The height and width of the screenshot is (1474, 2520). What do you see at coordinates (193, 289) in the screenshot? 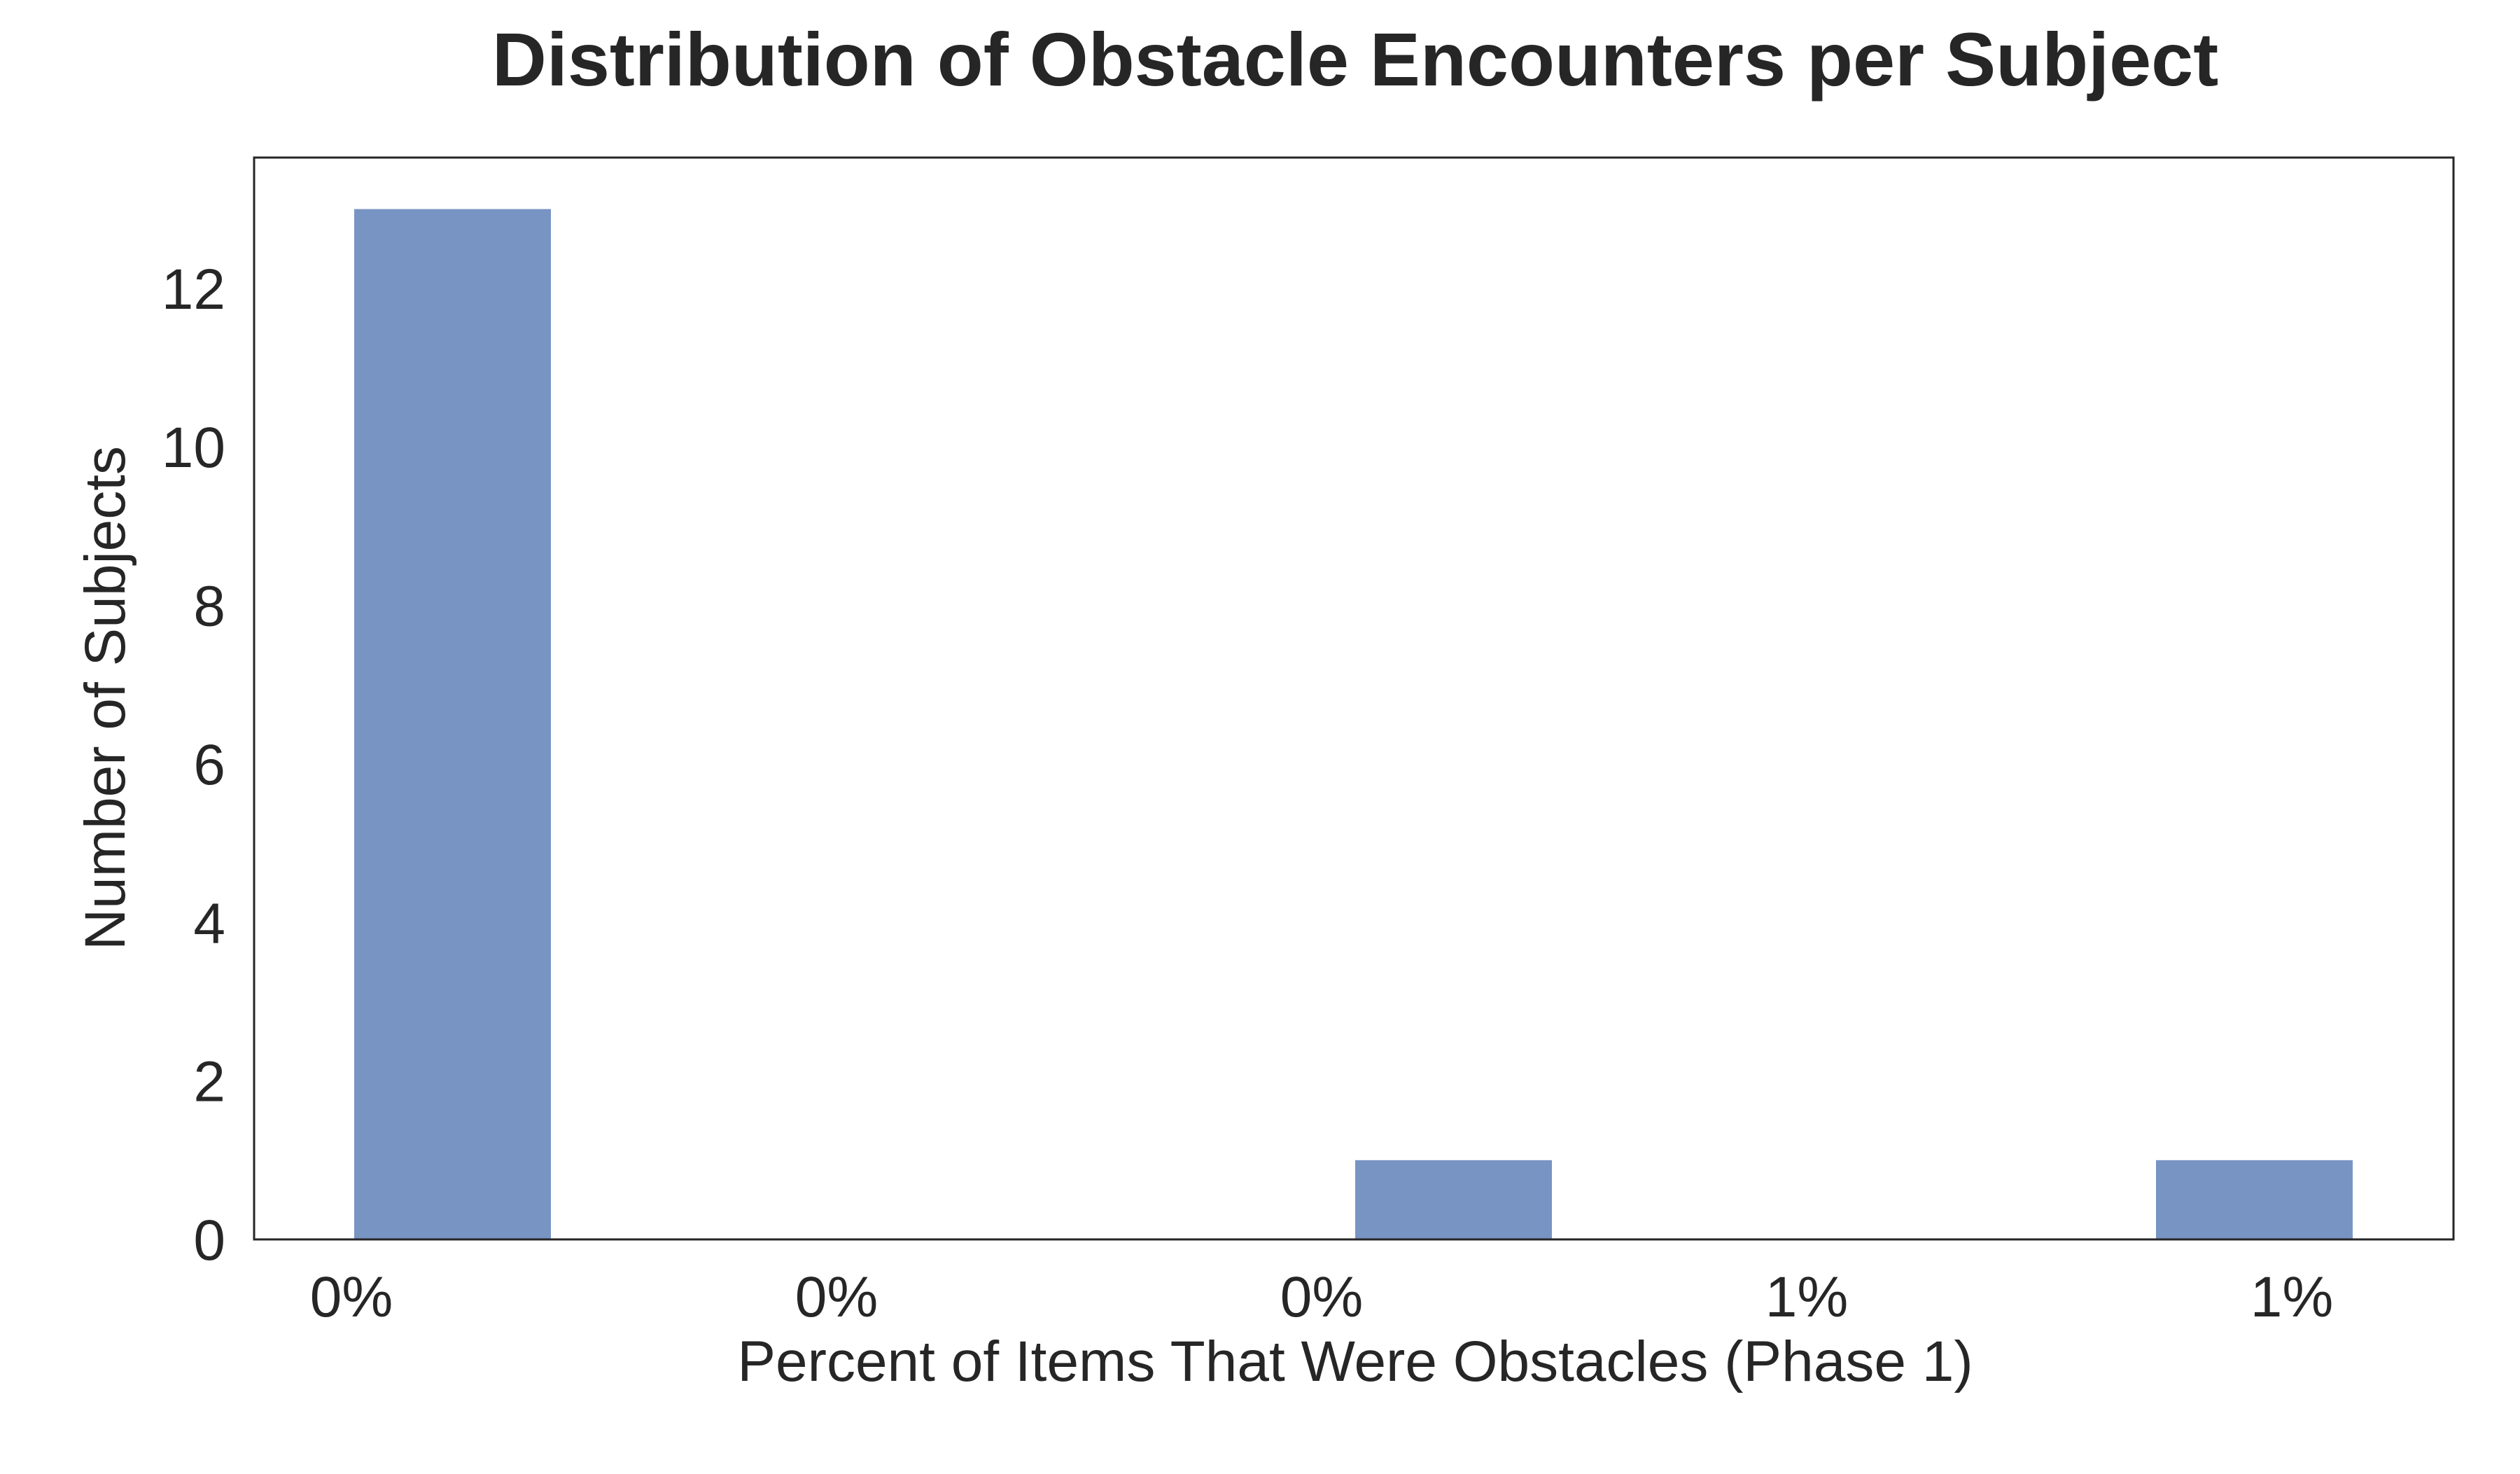
I see `y-tick-label: 12` at bounding box center [193, 289].